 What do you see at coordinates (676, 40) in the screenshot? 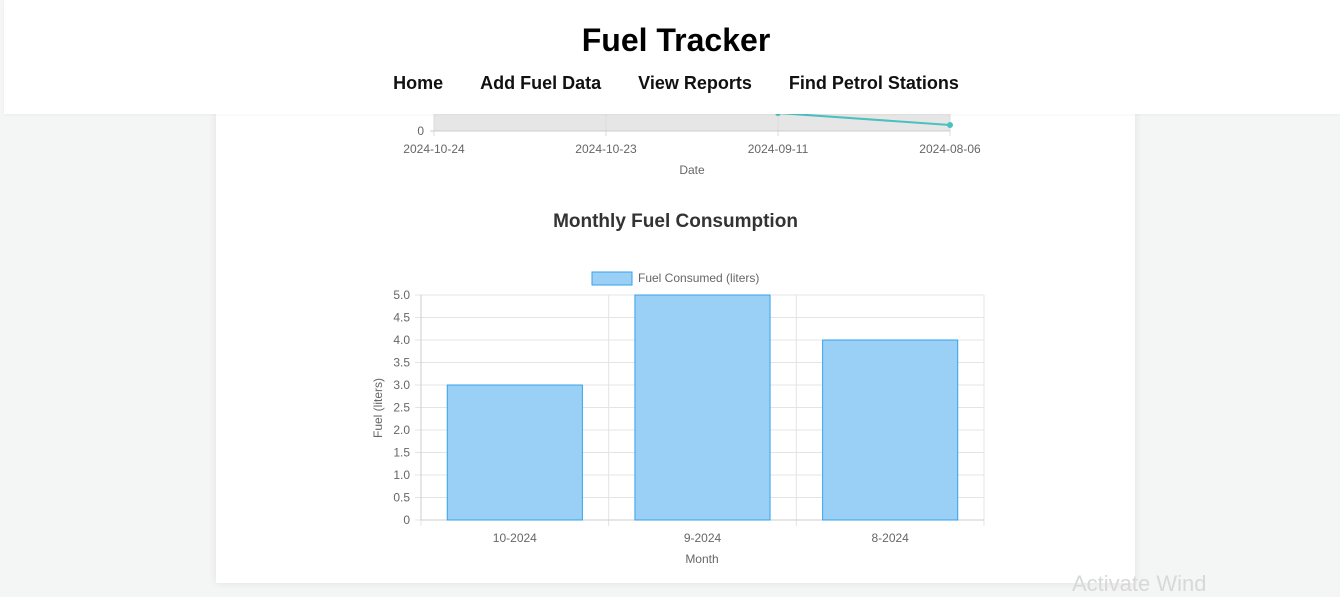
I see `app-title: Fuel Tracker` at bounding box center [676, 40].